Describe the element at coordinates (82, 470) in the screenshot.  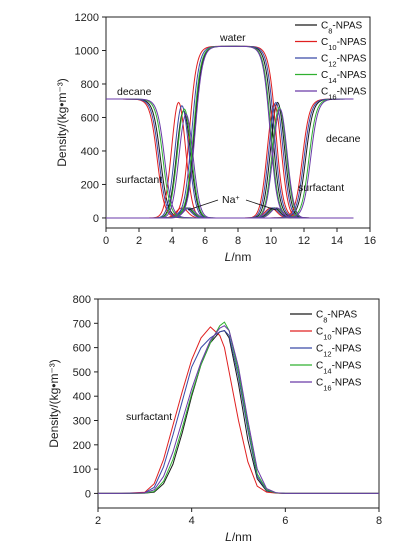
I see `y-tick-label: 100` at that location.